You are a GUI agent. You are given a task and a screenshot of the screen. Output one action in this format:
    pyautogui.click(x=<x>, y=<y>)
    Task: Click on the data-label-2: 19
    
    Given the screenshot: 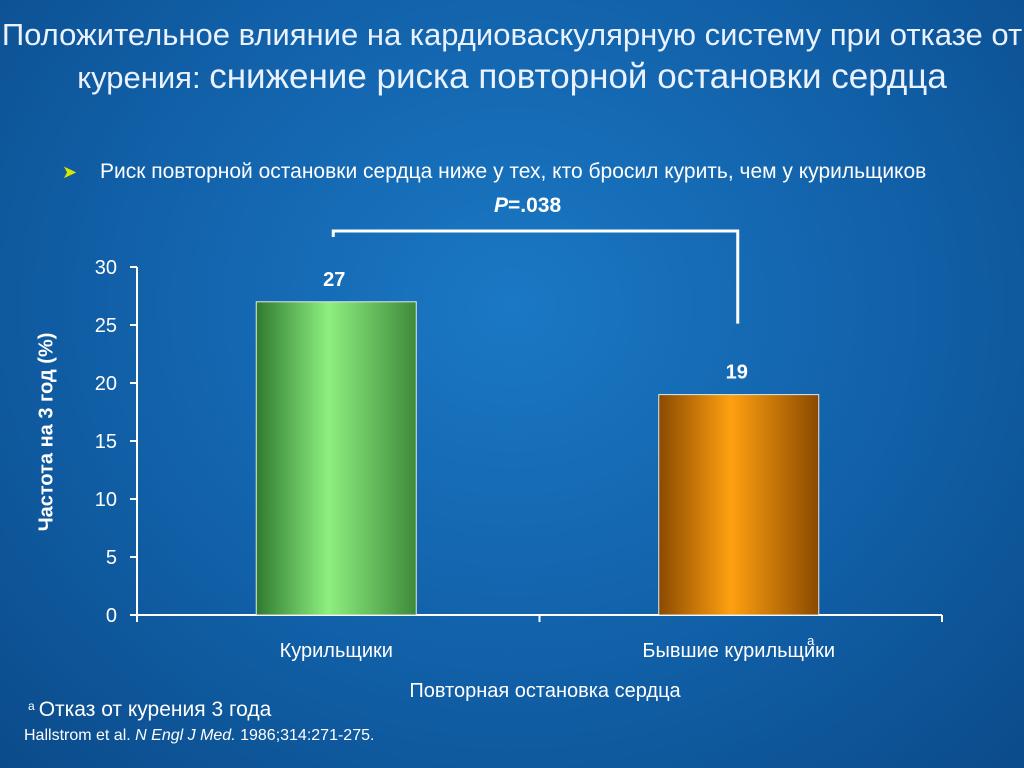 What is the action you would take?
    pyautogui.click(x=737, y=373)
    